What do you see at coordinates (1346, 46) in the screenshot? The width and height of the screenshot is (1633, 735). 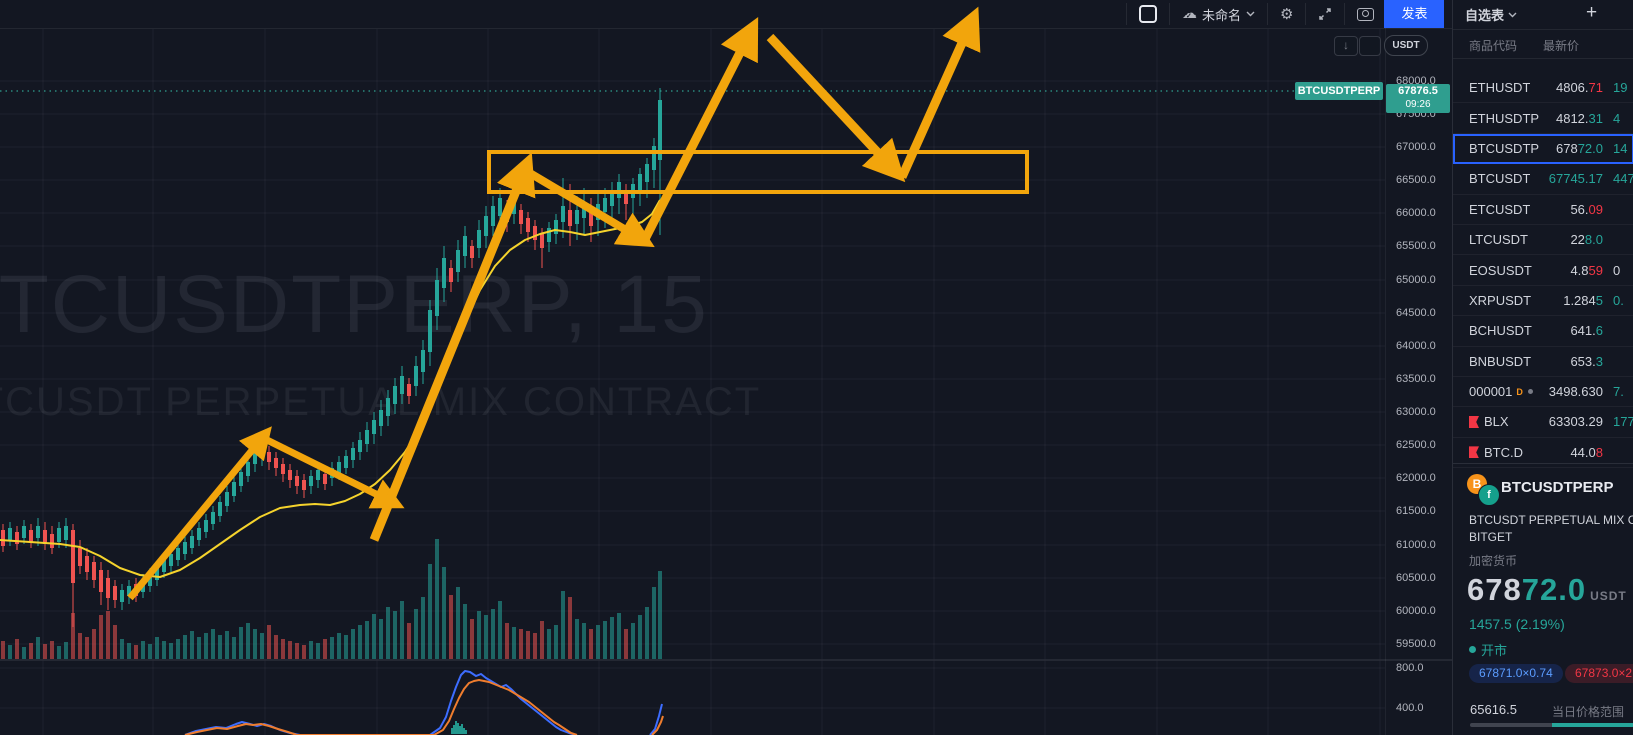 I see `scroll-to-recent-button: ↓` at bounding box center [1346, 46].